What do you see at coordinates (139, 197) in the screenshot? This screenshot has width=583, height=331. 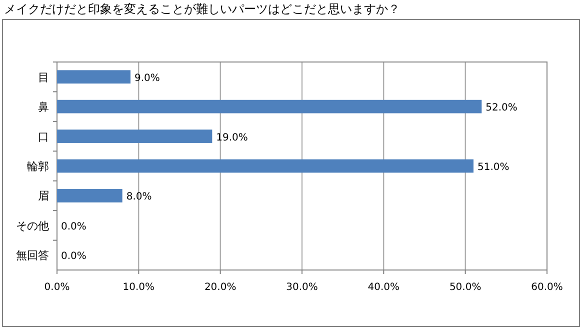 I see `data-label: 8.0%` at bounding box center [139, 197].